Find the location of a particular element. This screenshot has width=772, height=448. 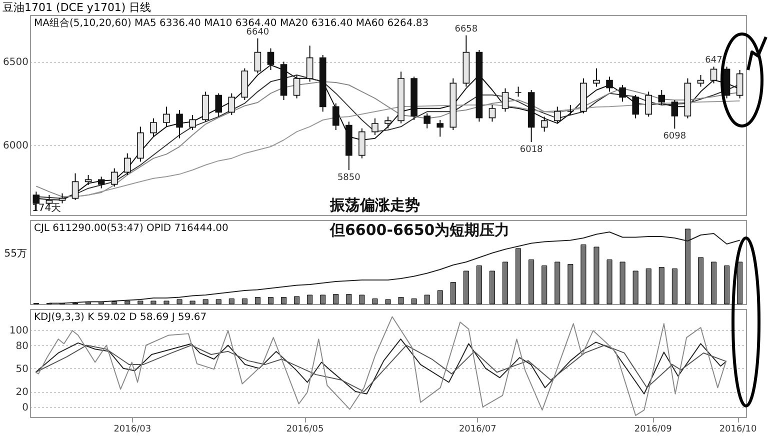

x-tick-label: 2016/03 is located at coordinates (133, 429).